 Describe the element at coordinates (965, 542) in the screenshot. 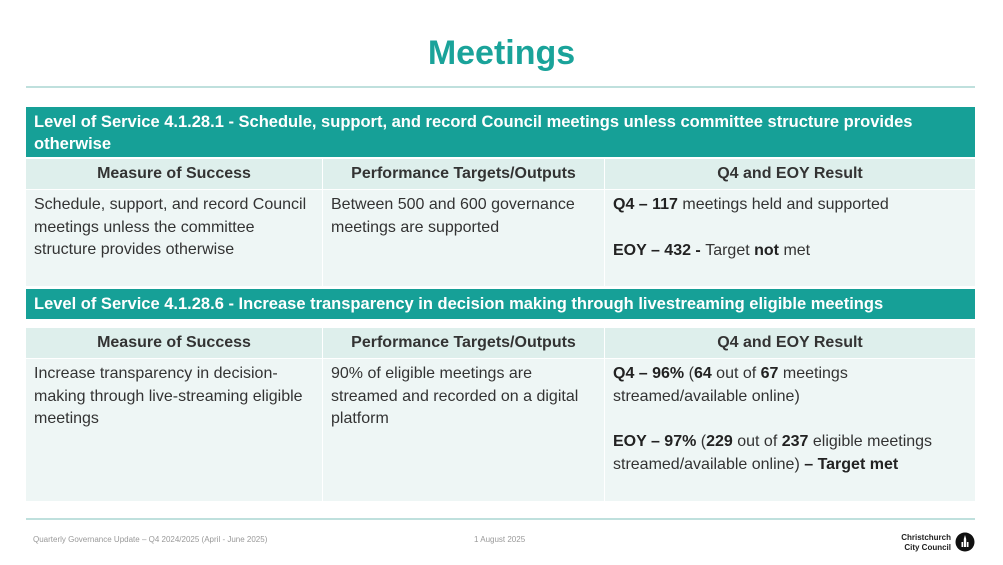

I see `cathedral-emblem-icon` at that location.